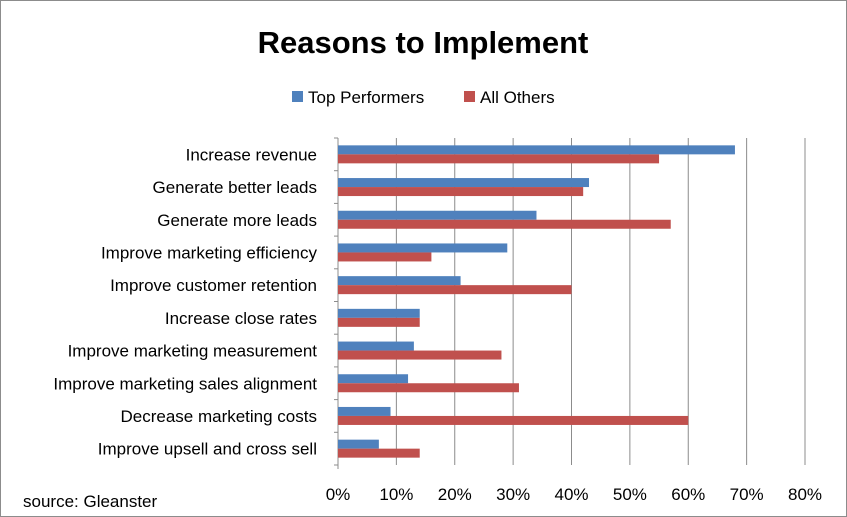 Image resolution: width=847 pixels, height=517 pixels. What do you see at coordinates (396, 494) in the screenshot?
I see `x-tick-label: 10%` at bounding box center [396, 494].